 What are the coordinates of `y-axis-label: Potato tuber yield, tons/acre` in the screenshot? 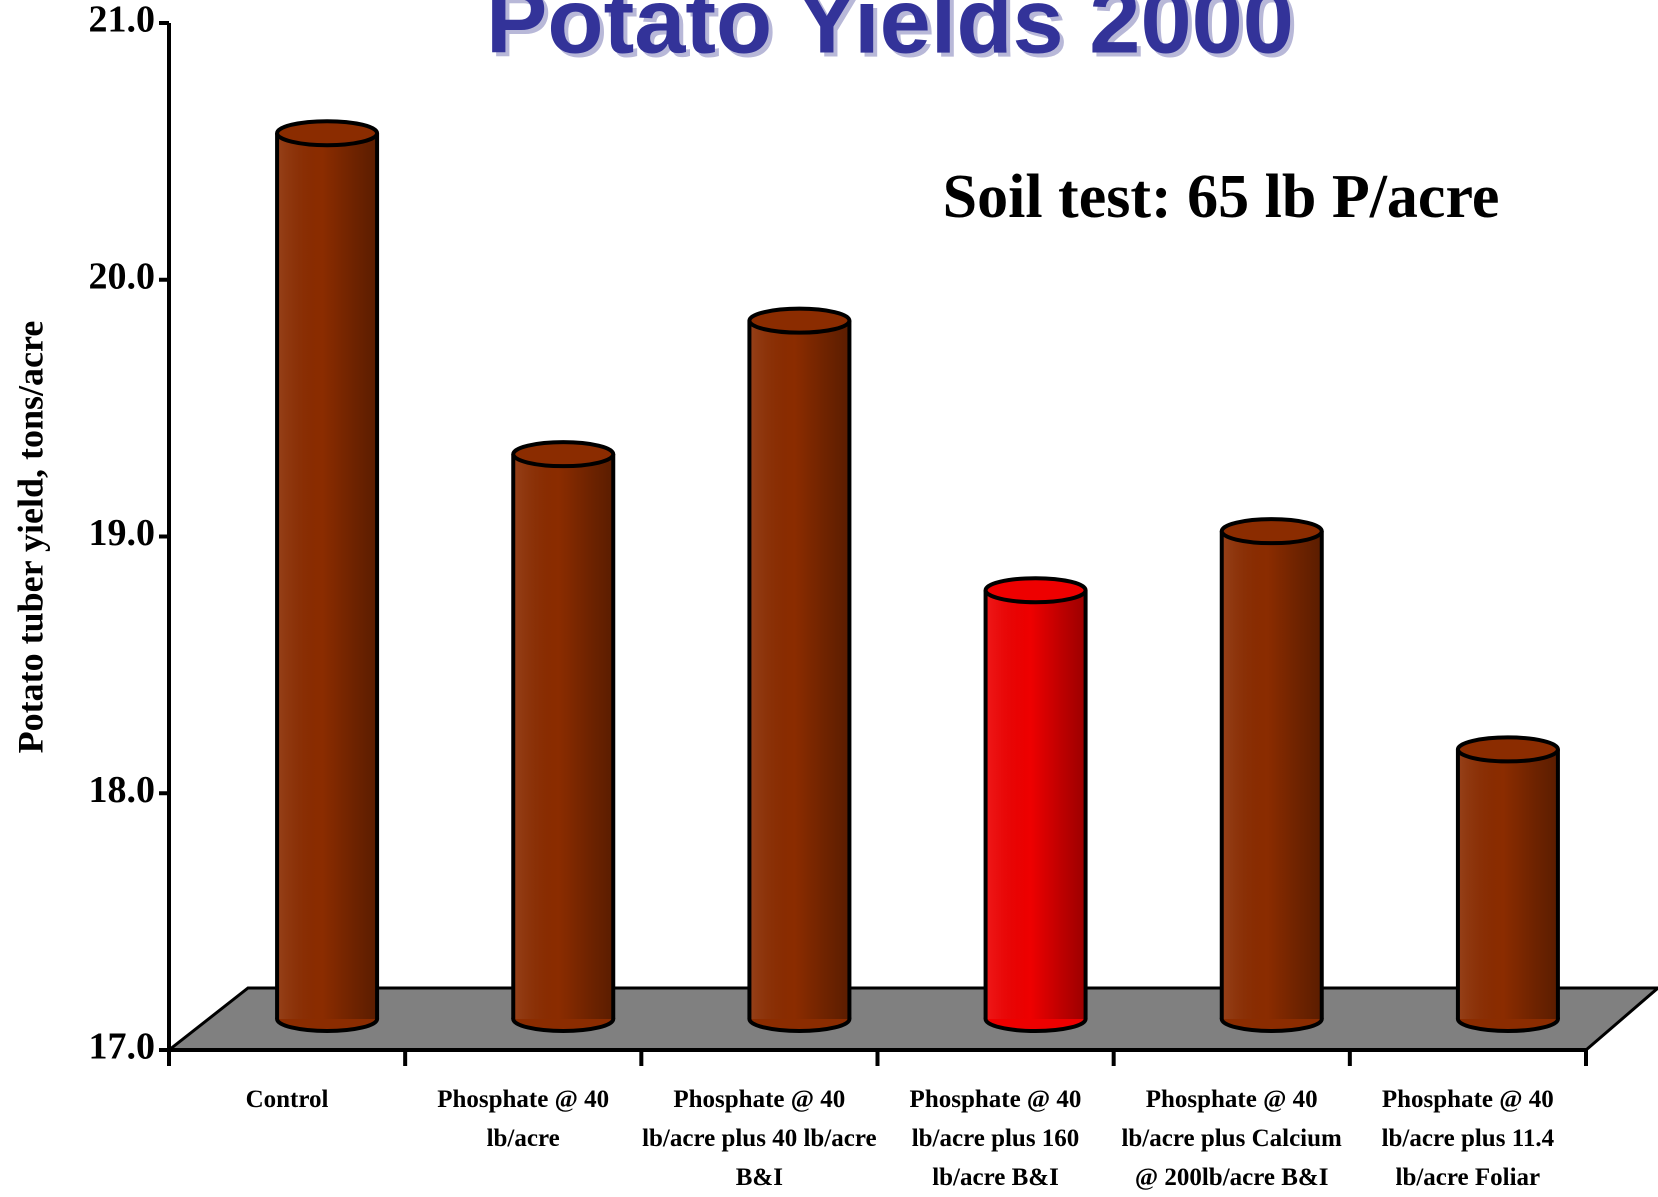 It's located at (30, 537).